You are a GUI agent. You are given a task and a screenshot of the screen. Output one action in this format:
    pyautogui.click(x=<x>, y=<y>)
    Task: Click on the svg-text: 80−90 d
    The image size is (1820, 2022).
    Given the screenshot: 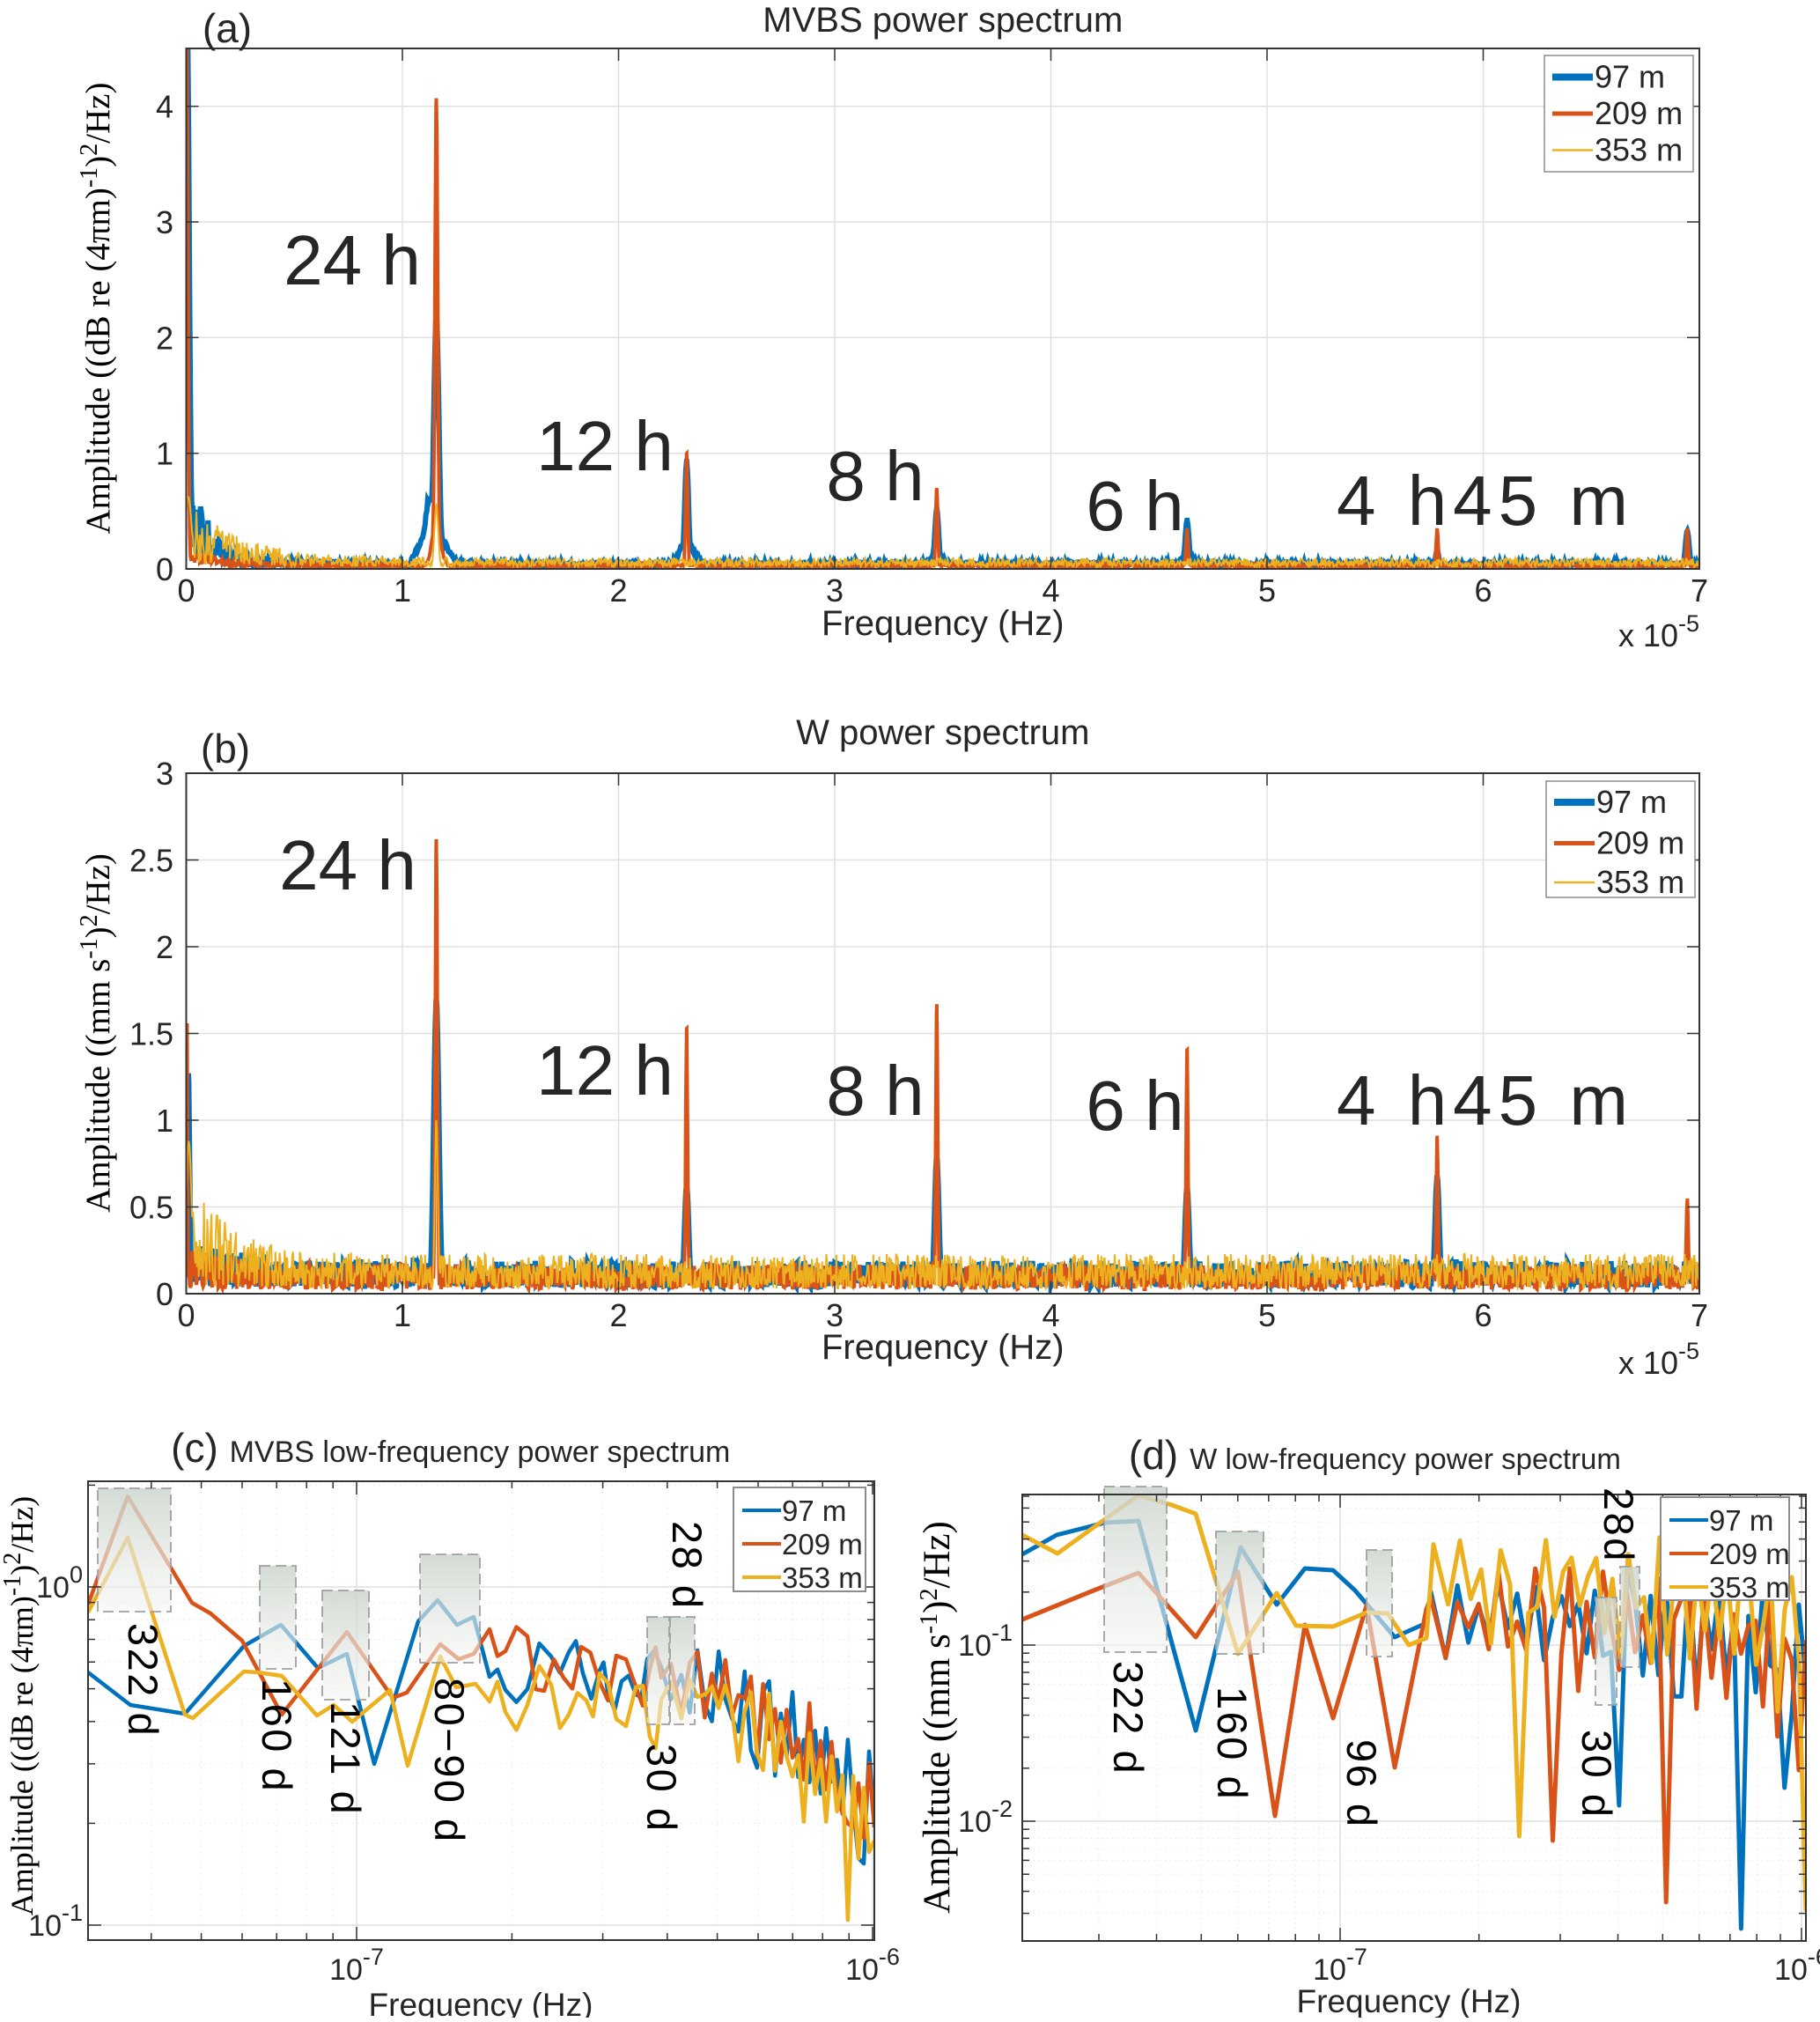 What is the action you would take?
    pyautogui.click(x=449, y=1761)
    